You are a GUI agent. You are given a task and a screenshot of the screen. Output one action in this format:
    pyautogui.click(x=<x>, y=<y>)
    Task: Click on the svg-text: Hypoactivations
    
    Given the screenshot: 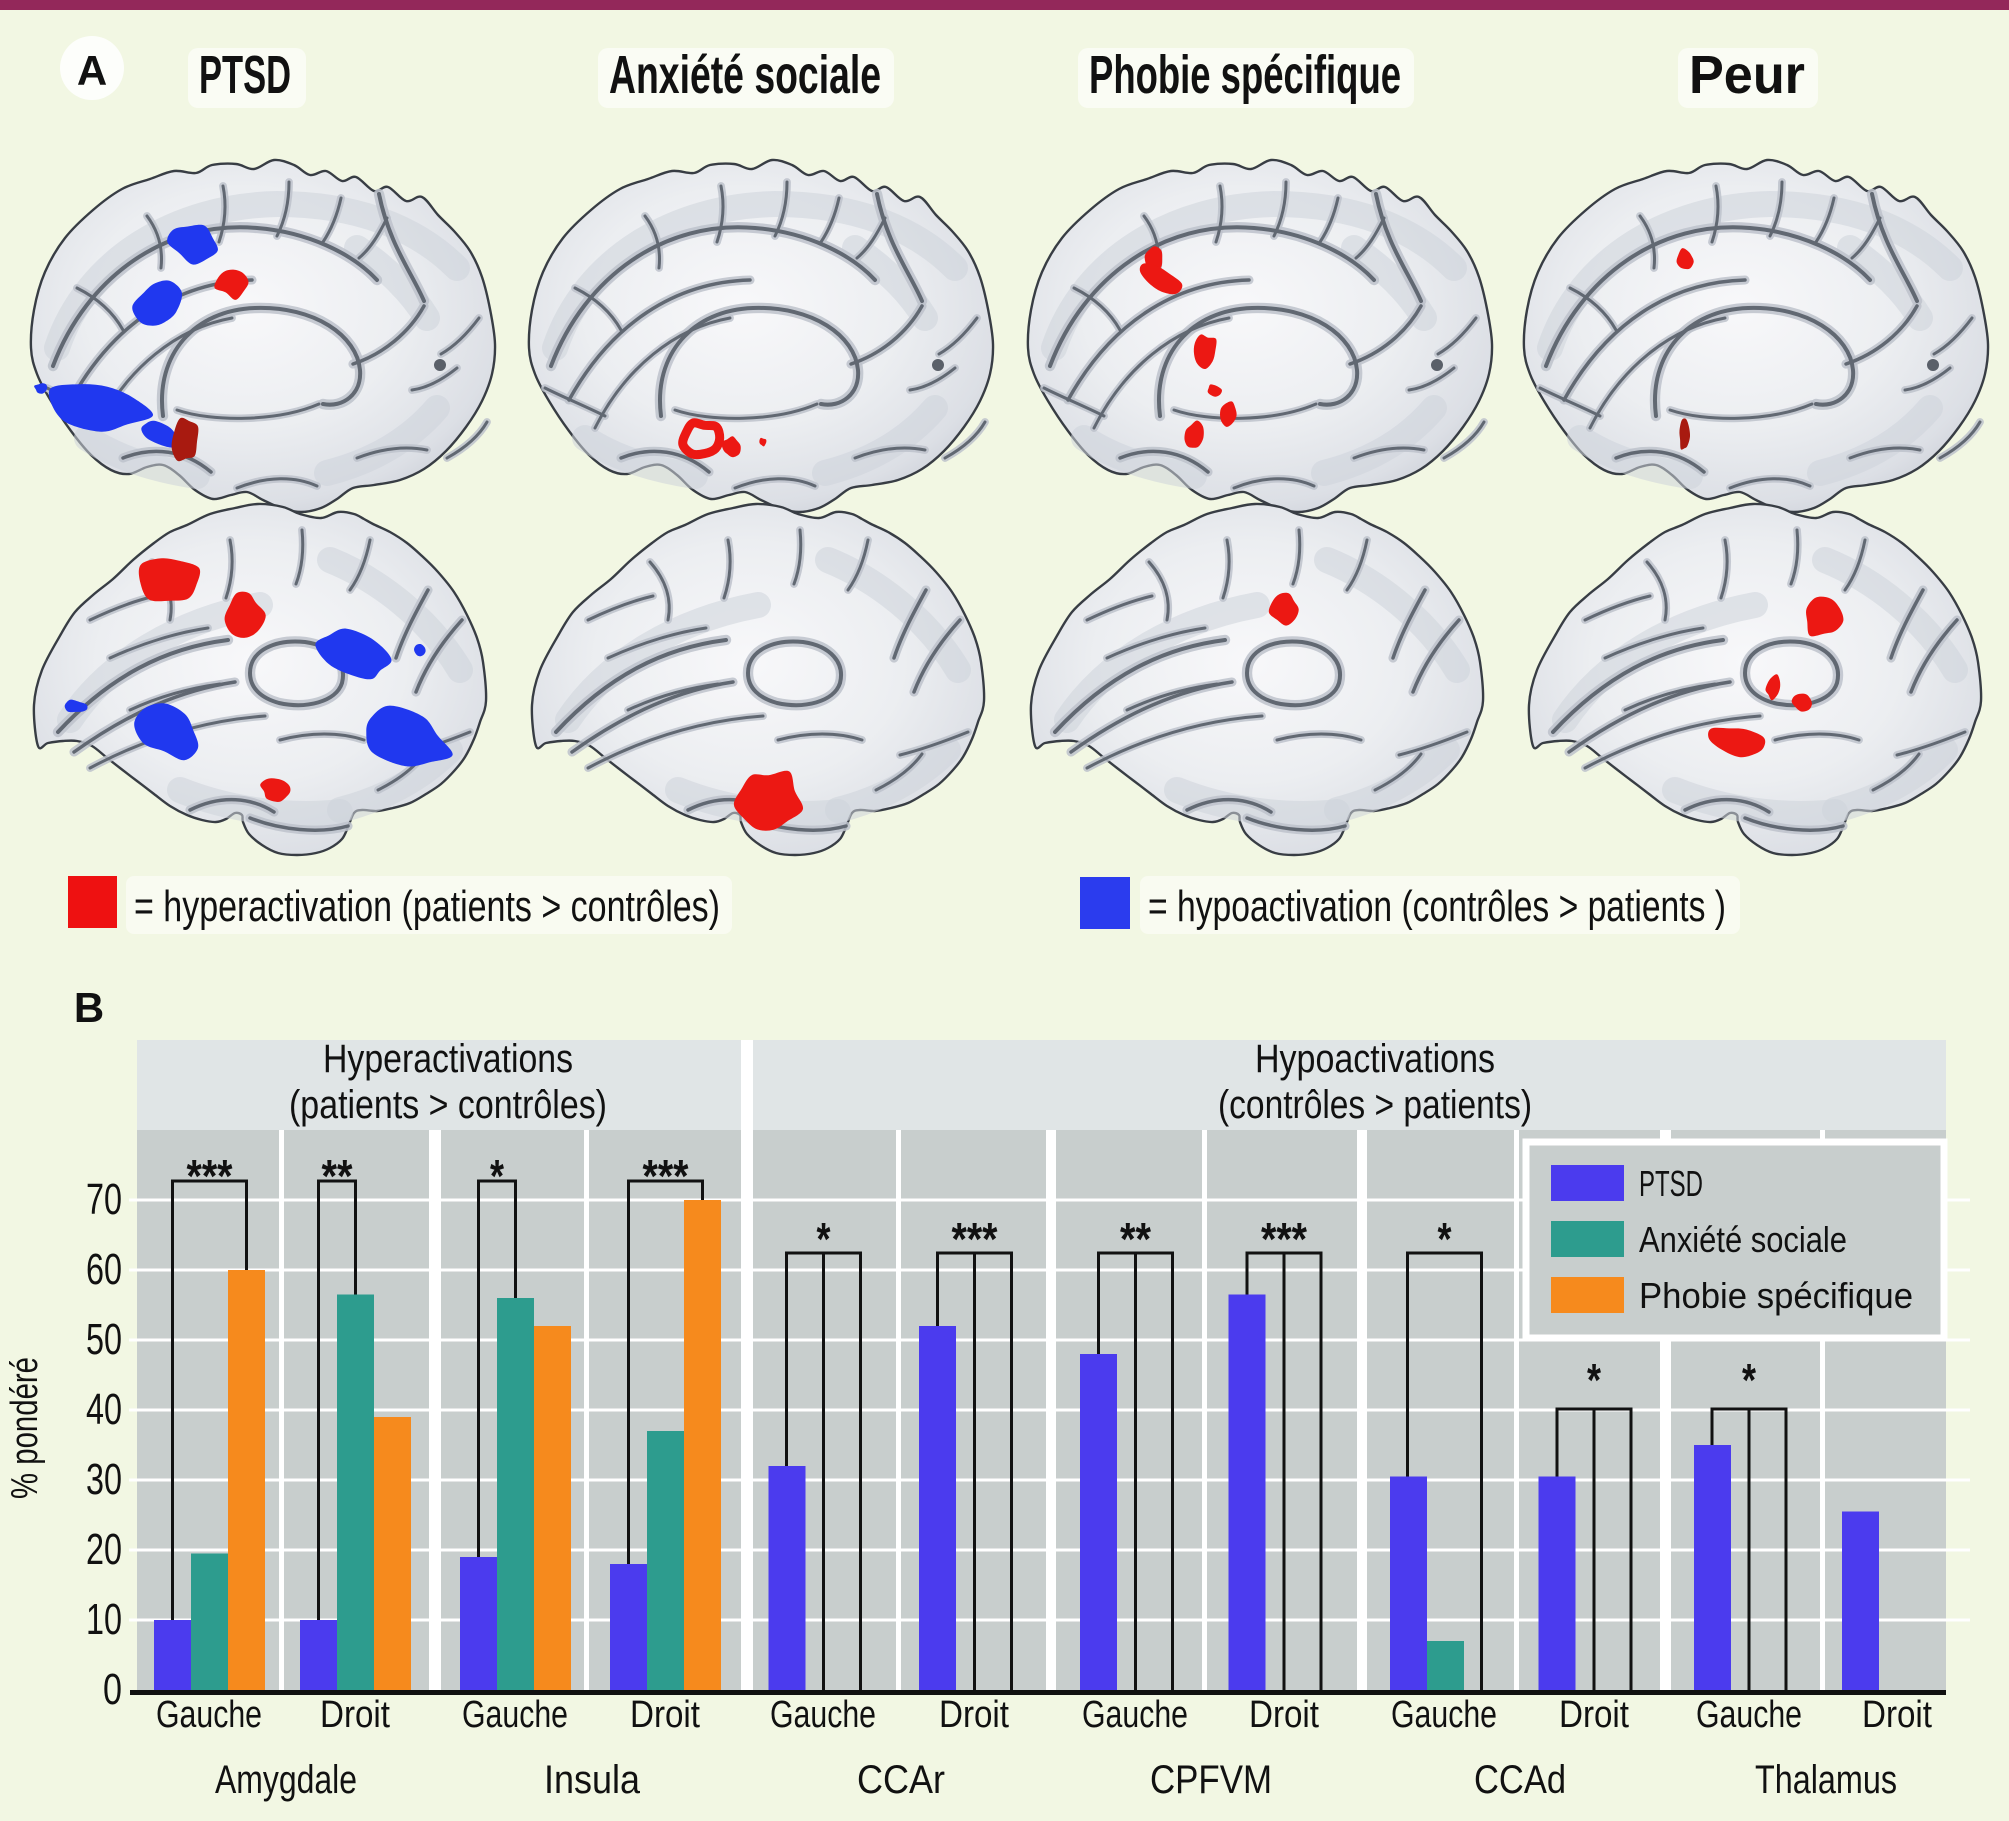 What is the action you would take?
    pyautogui.click(x=1375, y=1059)
    